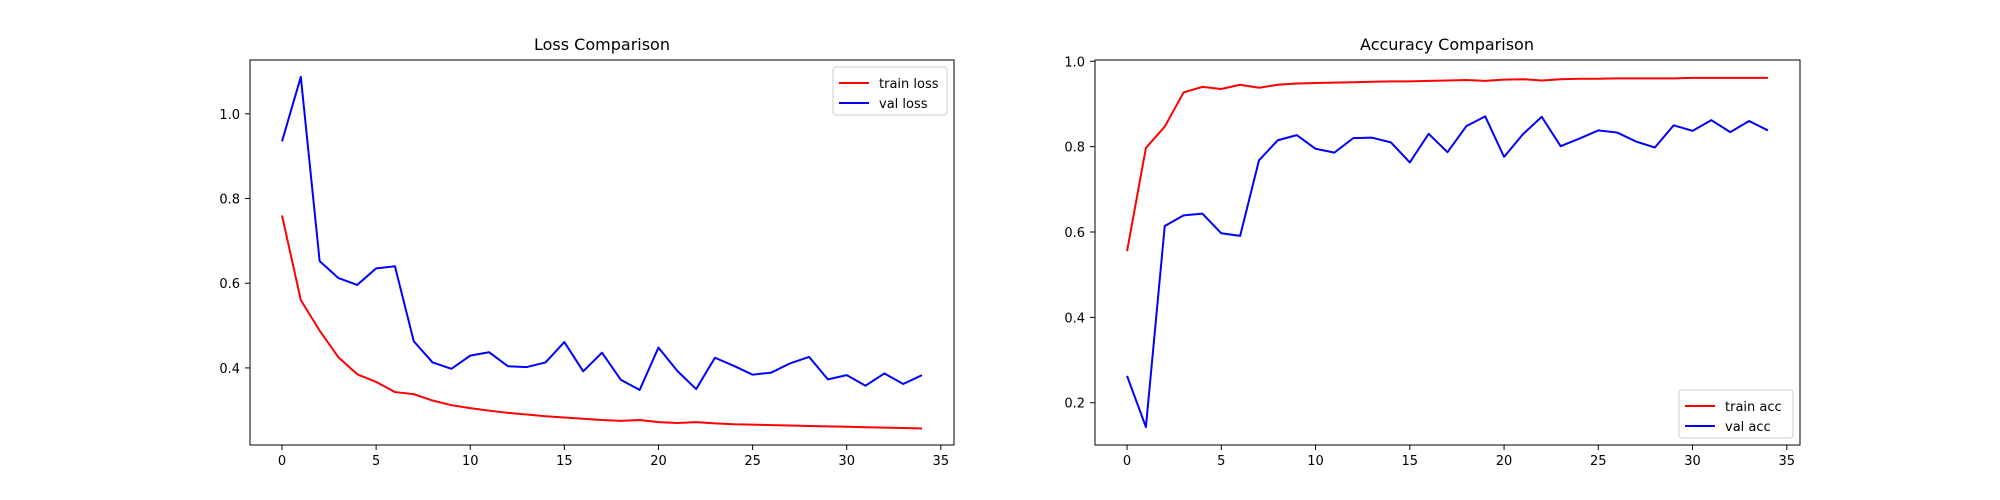  What do you see at coordinates (602, 44) in the screenshot?
I see `loss-chart-title: Loss Comparison` at bounding box center [602, 44].